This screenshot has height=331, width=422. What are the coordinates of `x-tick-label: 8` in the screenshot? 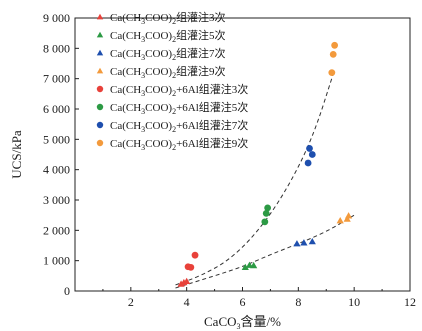 It's located at (298, 302).